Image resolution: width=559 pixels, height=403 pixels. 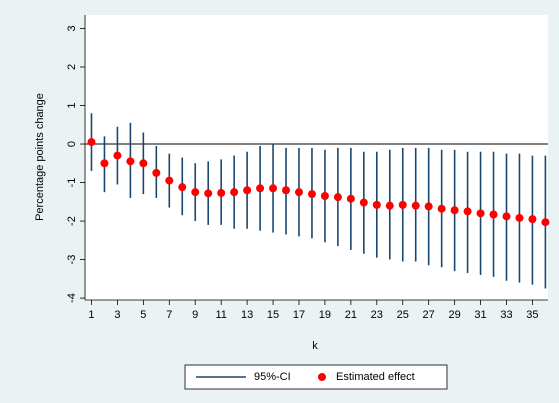 What do you see at coordinates (322, 377) in the screenshot?
I see `legend-swatch` at bounding box center [322, 377].